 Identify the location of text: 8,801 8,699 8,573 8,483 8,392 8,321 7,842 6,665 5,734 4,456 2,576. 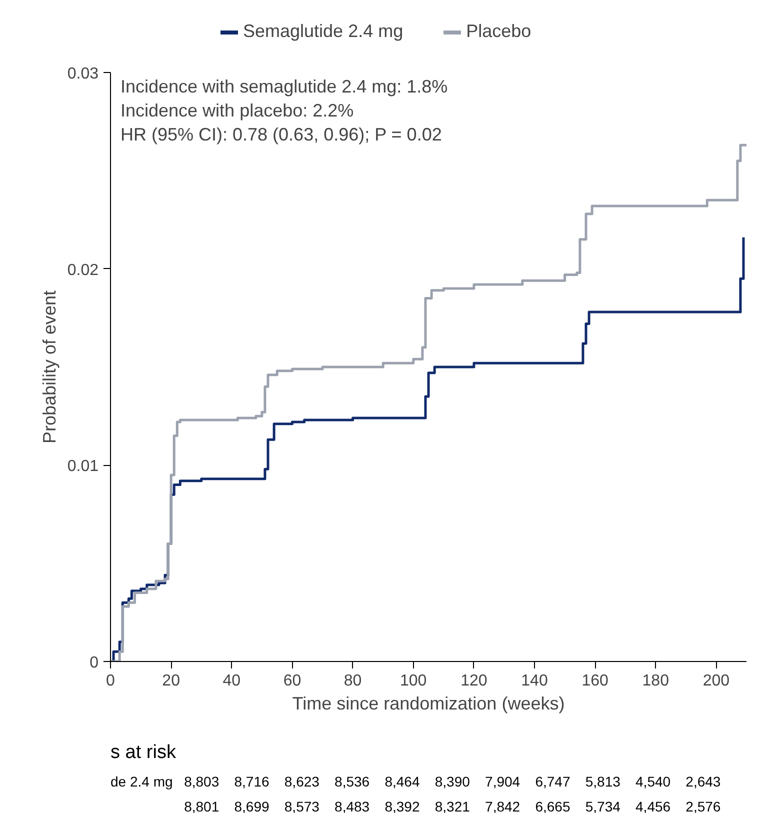
(452, 805).